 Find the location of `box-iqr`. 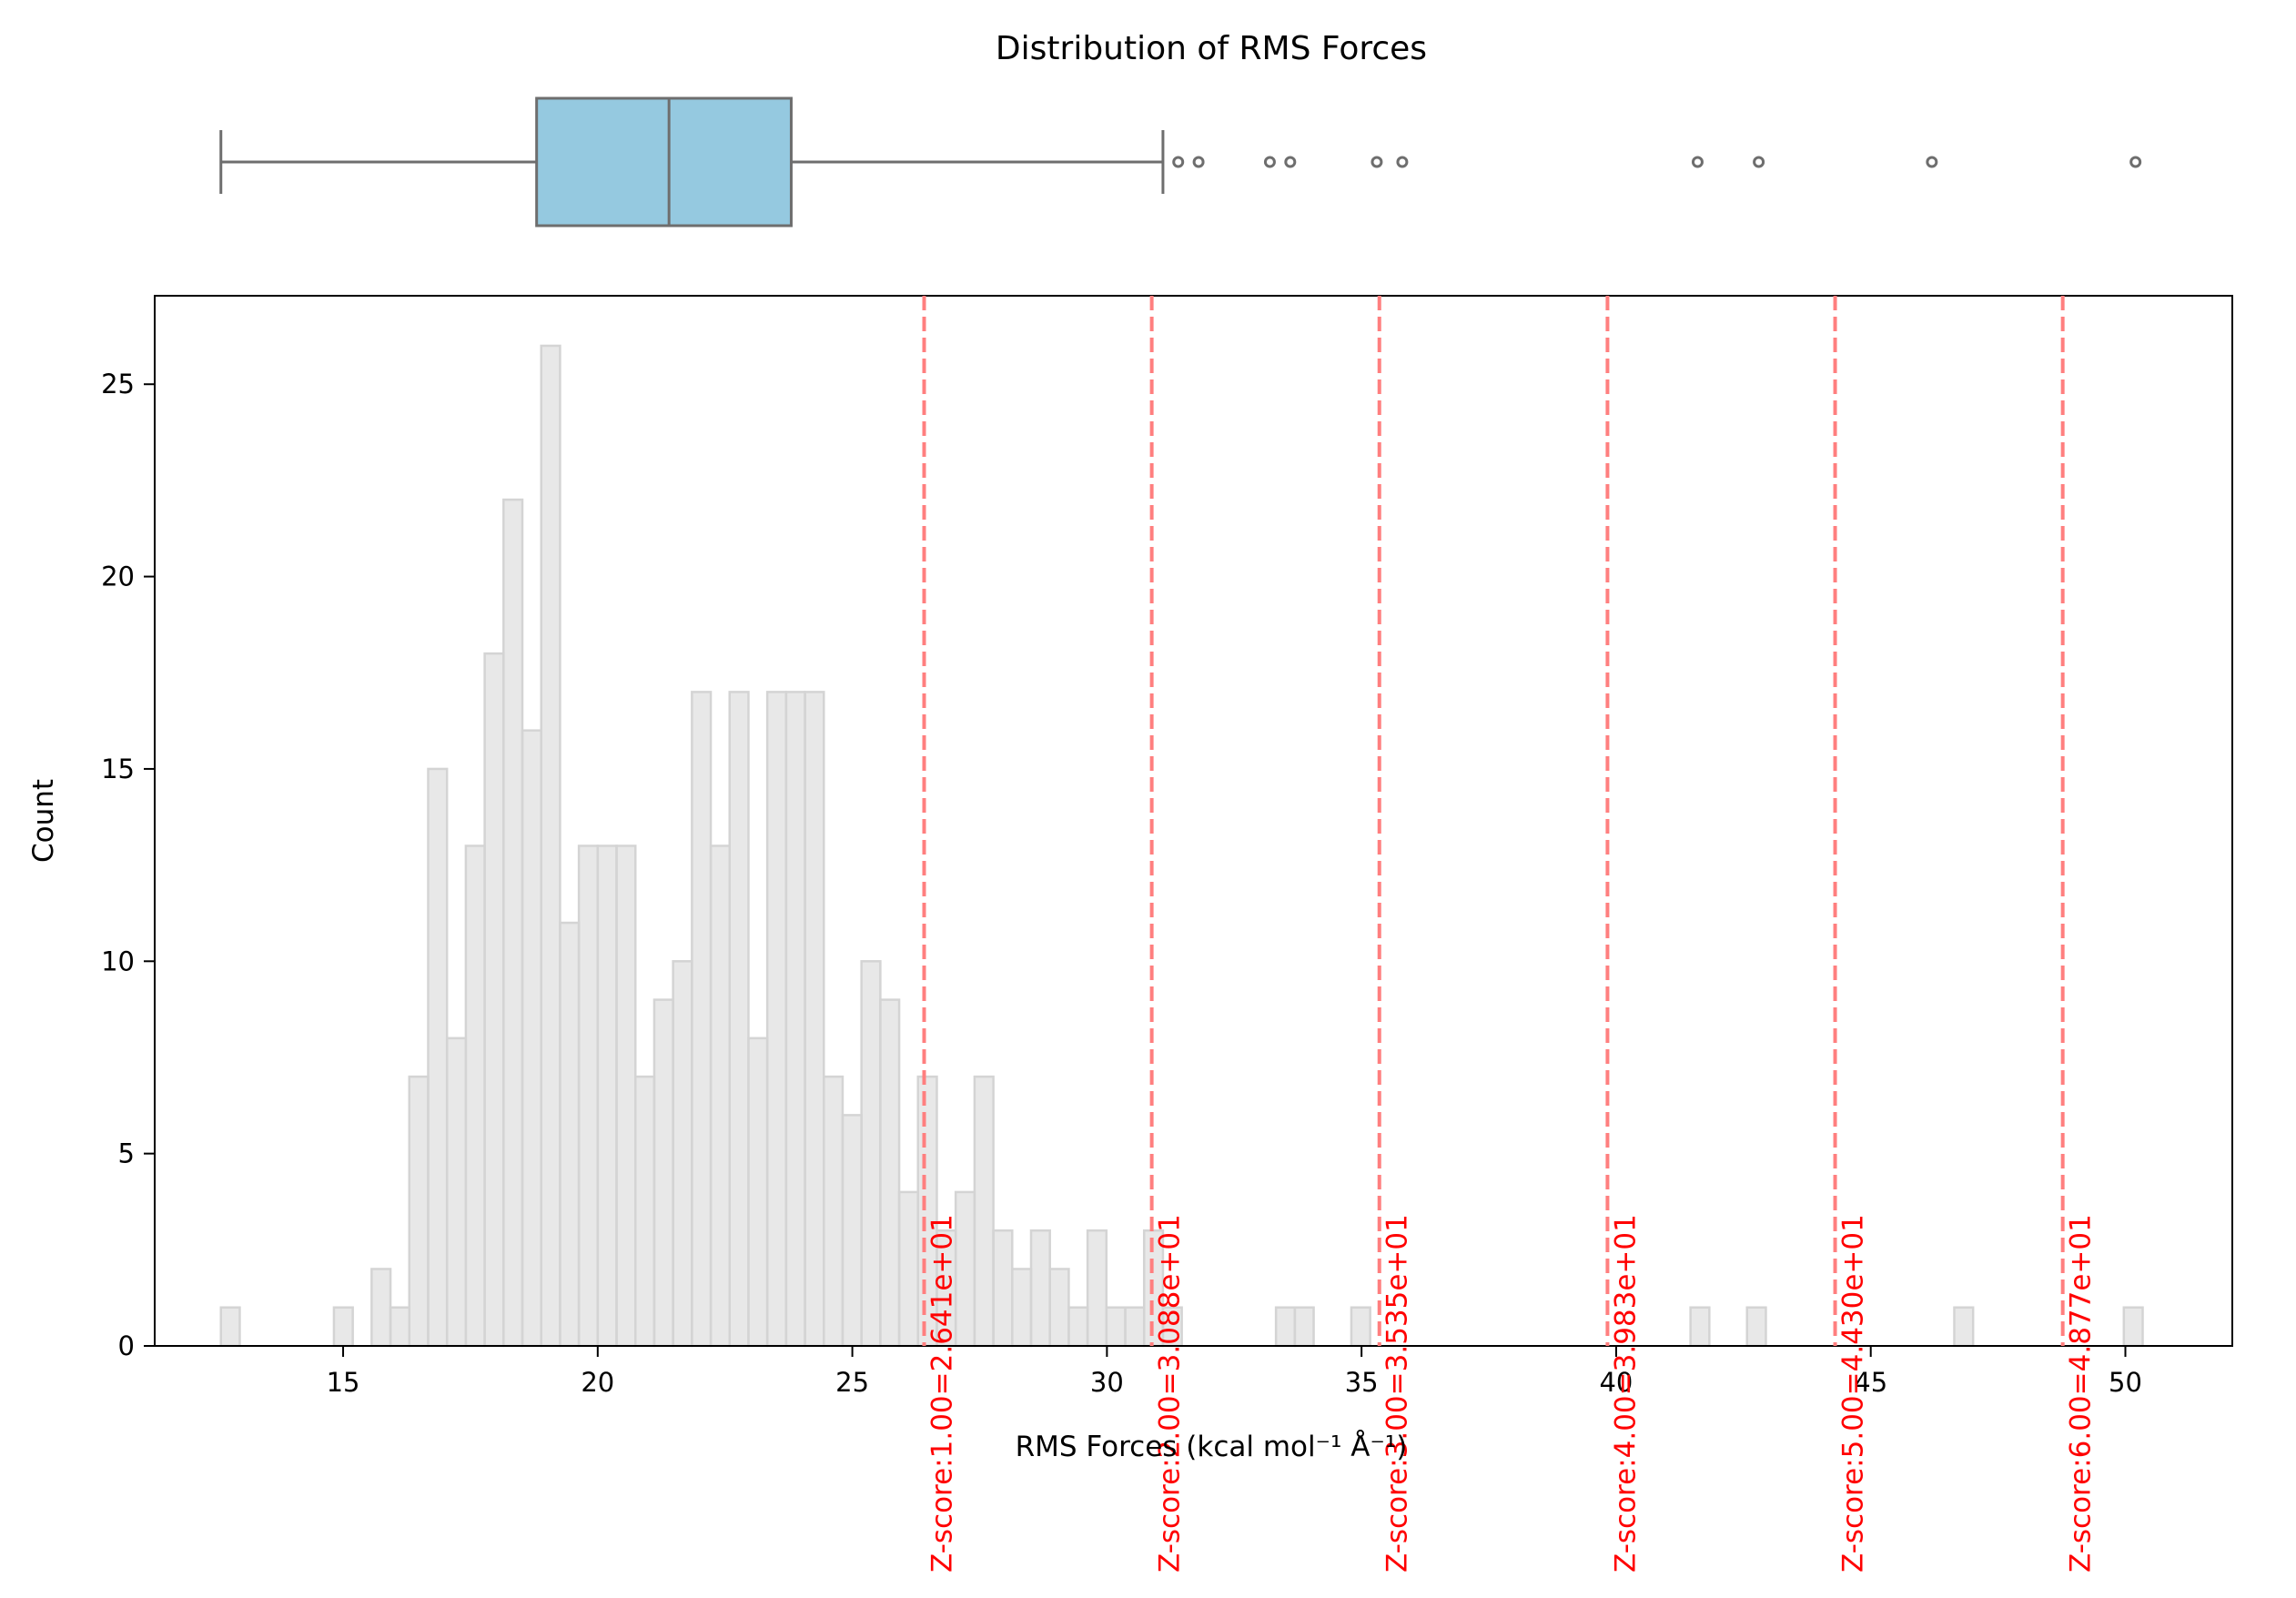

box-iqr is located at coordinates (664, 162).